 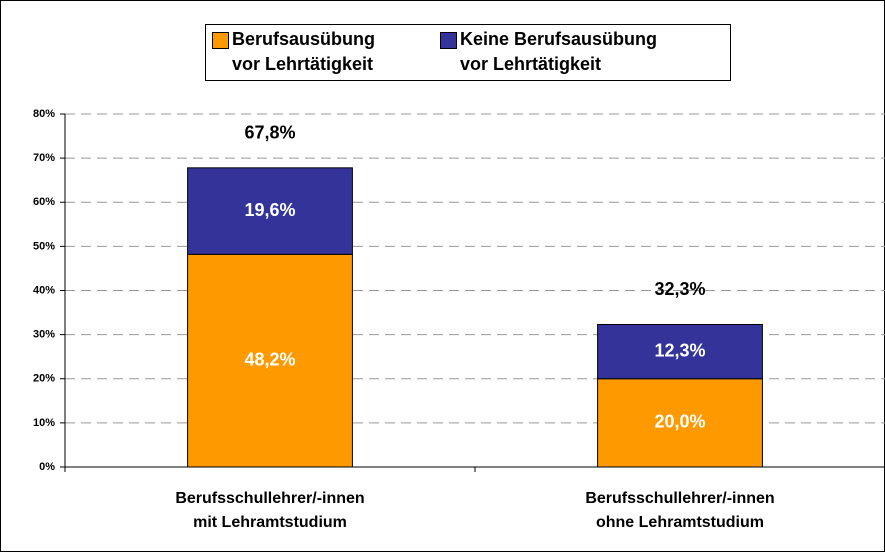 I want to click on y-tick-label: 20%, so click(x=44, y=379).